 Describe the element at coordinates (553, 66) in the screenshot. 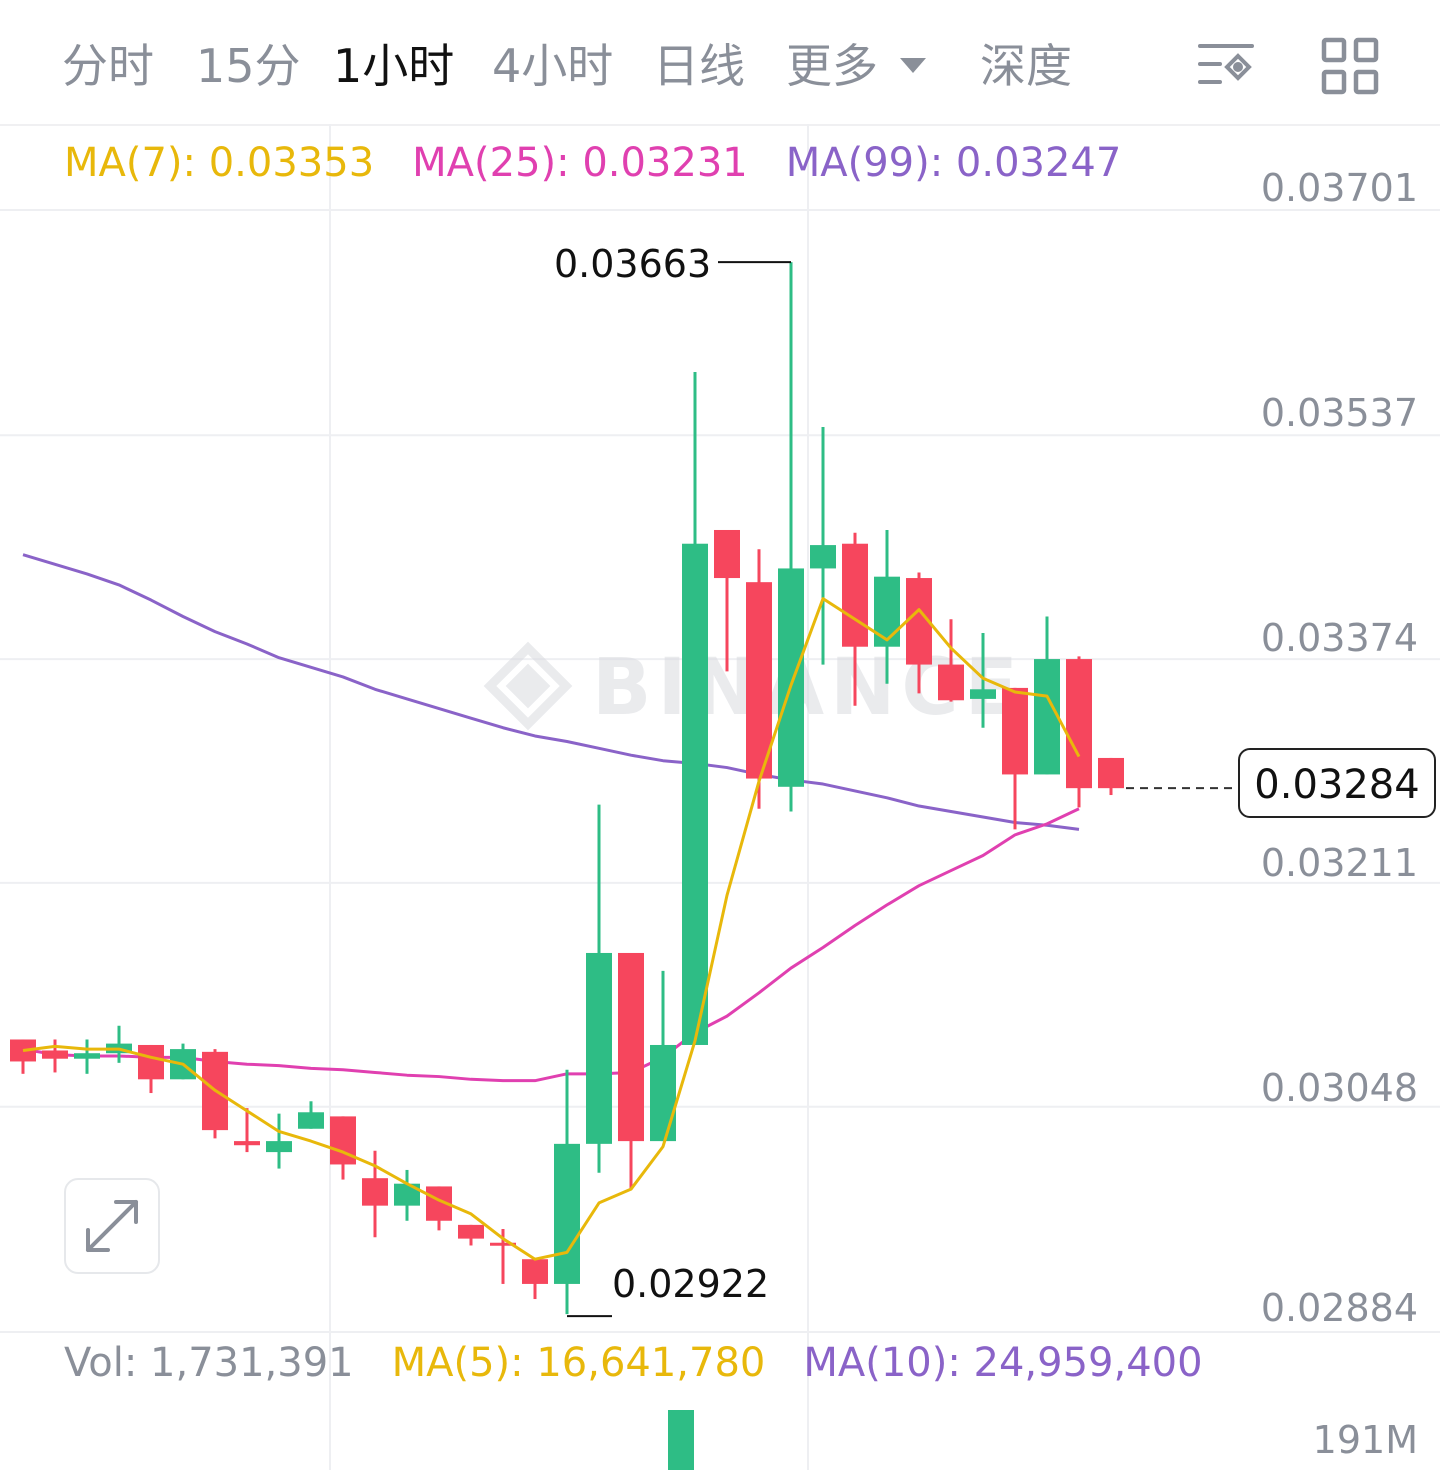

I see `tab-4h: 4小时` at that location.